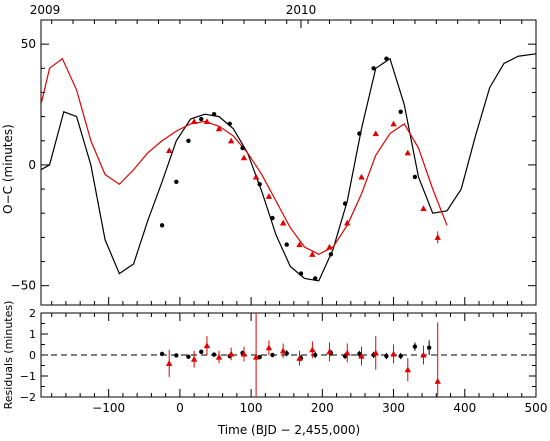 The width and height of the screenshot is (550, 441). I want to click on residual-y-axis-label: Residuals (minutes), so click(8, 355).